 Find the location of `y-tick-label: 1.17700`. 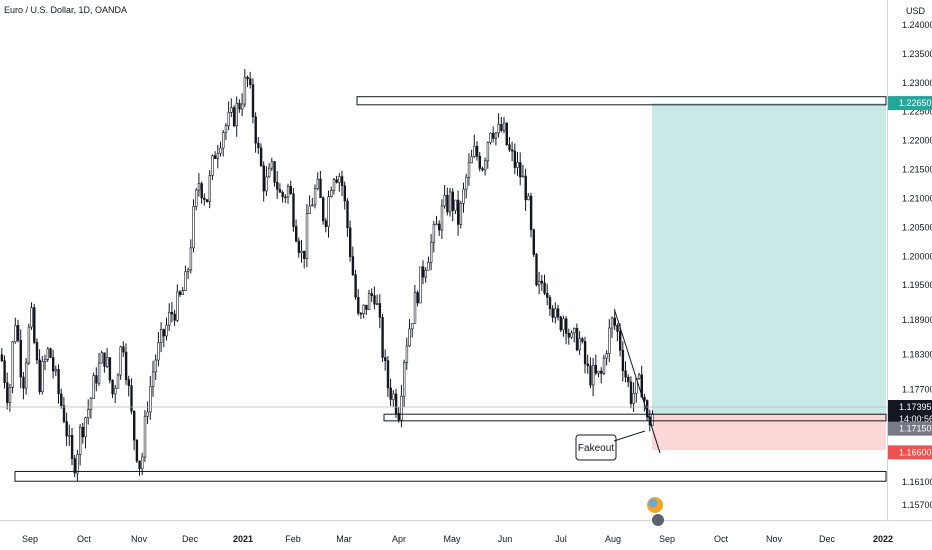

y-tick-label: 1.17700 is located at coordinates (917, 389).